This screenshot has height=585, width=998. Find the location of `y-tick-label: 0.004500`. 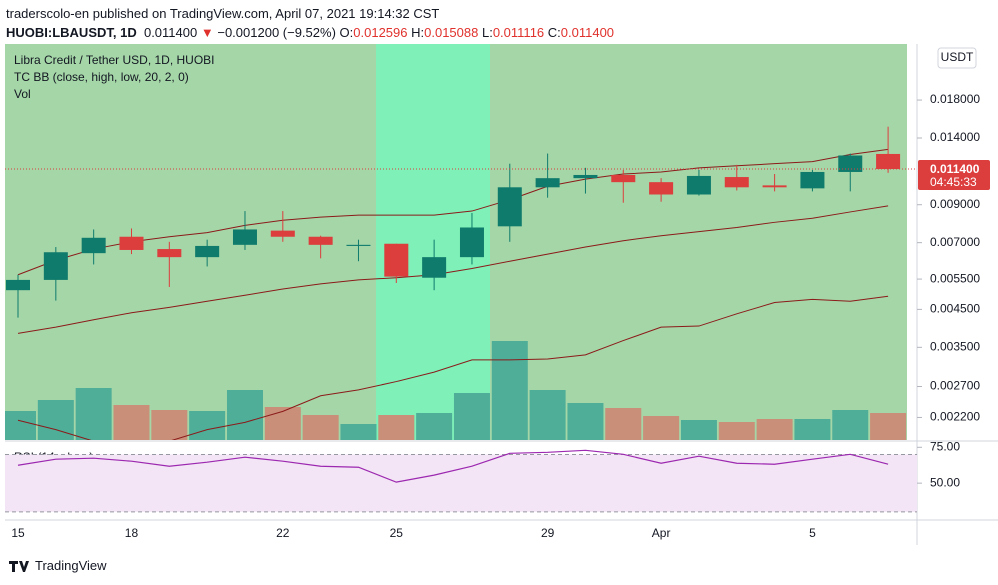

y-tick-label: 0.004500 is located at coordinates (955, 309).